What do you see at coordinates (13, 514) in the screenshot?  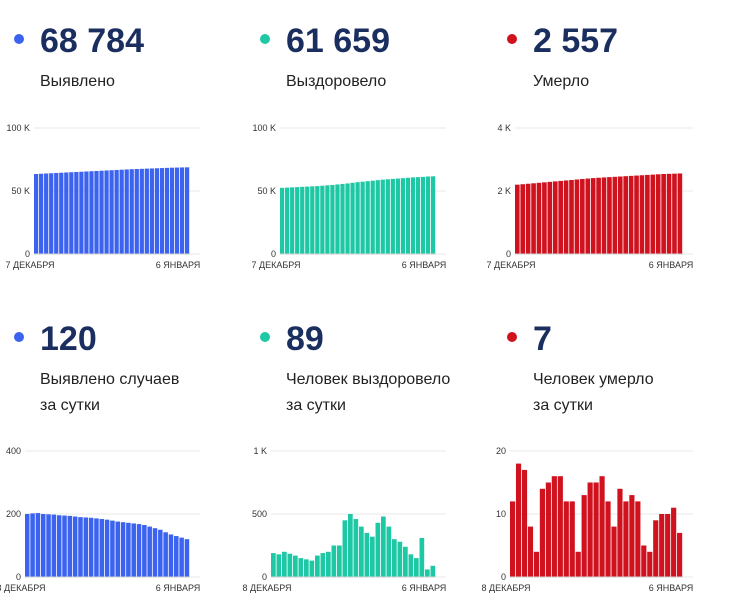 I see `y-tick-label: 200` at bounding box center [13, 514].